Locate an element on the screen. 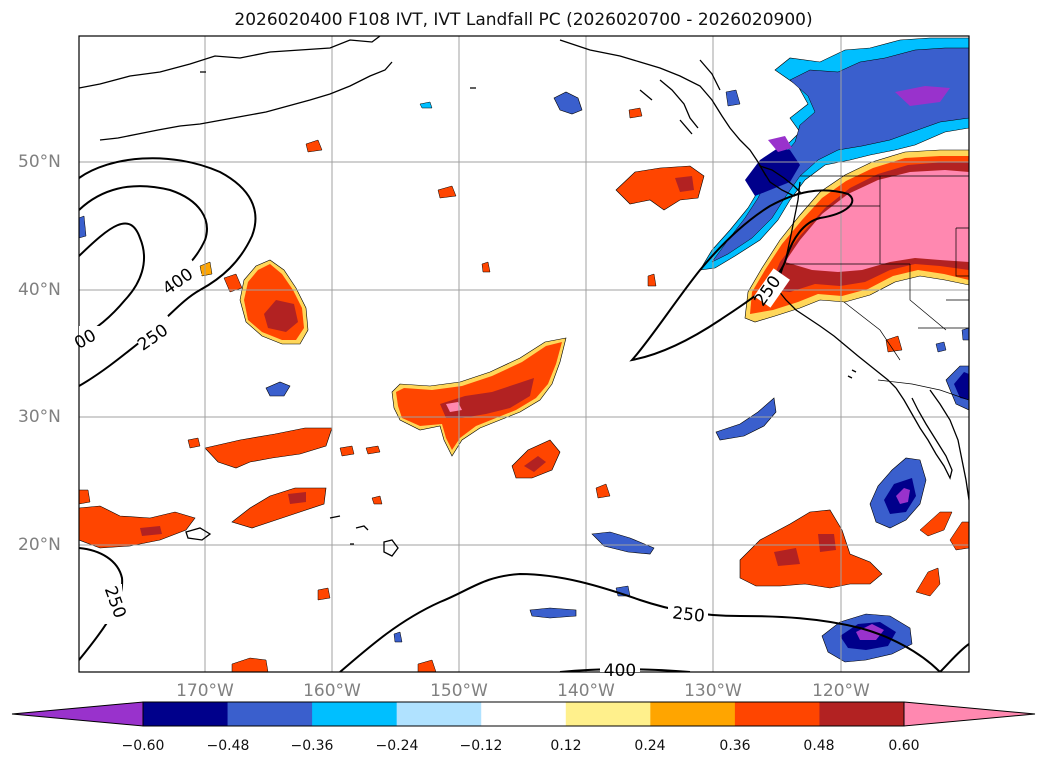 The image size is (1047, 765). contour-label-250-south: 250 is located at coordinates (688, 614).